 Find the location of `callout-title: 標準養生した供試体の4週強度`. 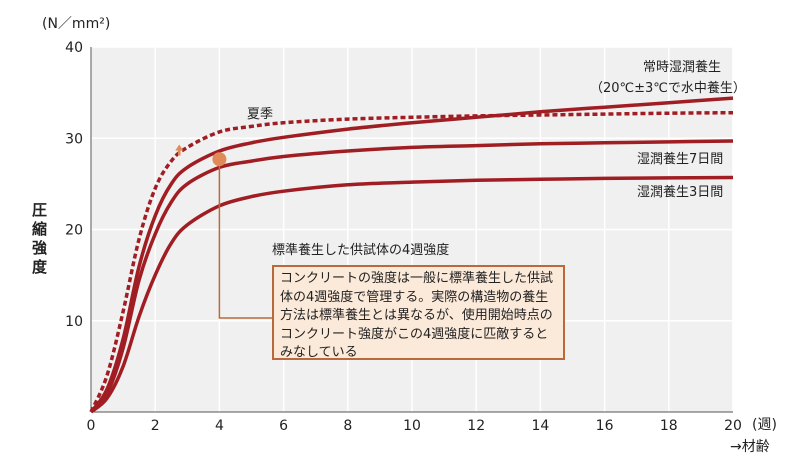

callout-title: 標準養生した供試体の4週強度 is located at coordinates (360, 250).